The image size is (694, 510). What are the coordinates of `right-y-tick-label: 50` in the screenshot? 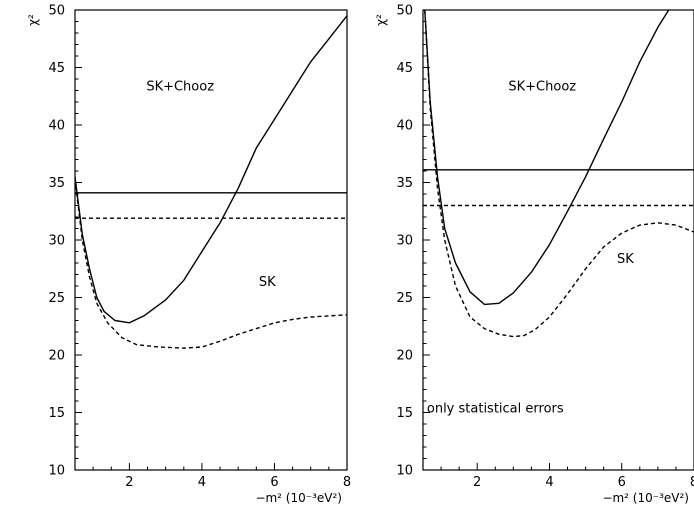 It's located at (404, 11).